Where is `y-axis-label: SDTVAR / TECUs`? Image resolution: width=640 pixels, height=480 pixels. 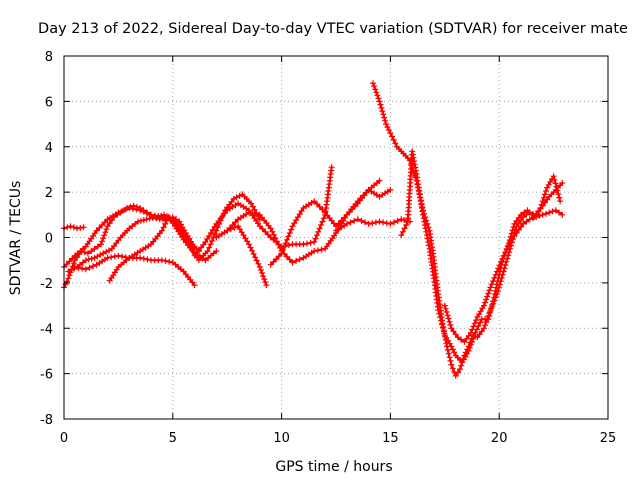
y-axis-label: SDTVAR / TECUs is located at coordinates (16, 238).